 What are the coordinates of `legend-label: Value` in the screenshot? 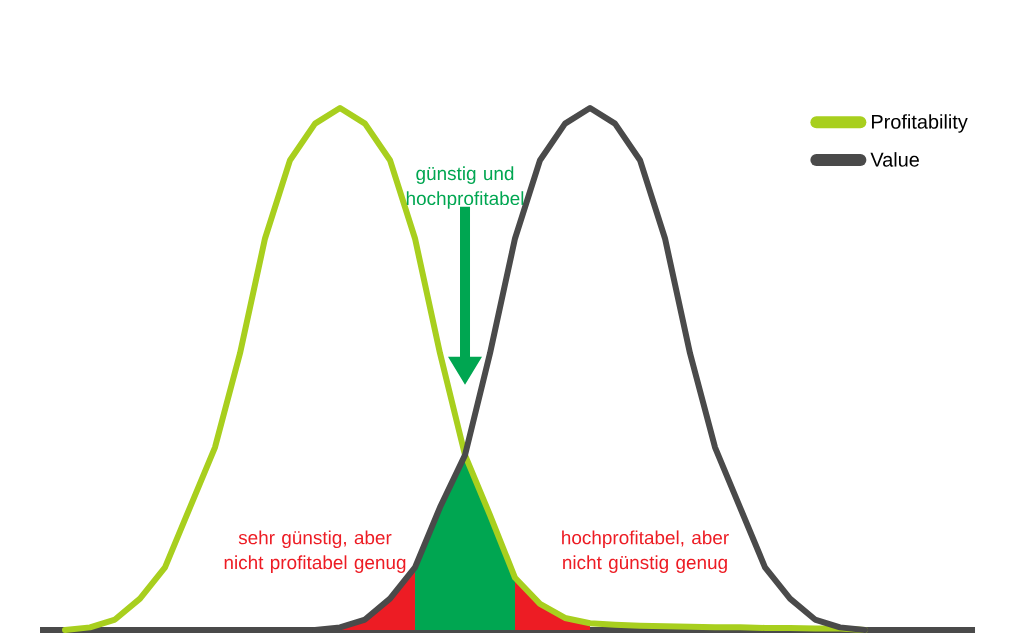 It's located at (894, 159).